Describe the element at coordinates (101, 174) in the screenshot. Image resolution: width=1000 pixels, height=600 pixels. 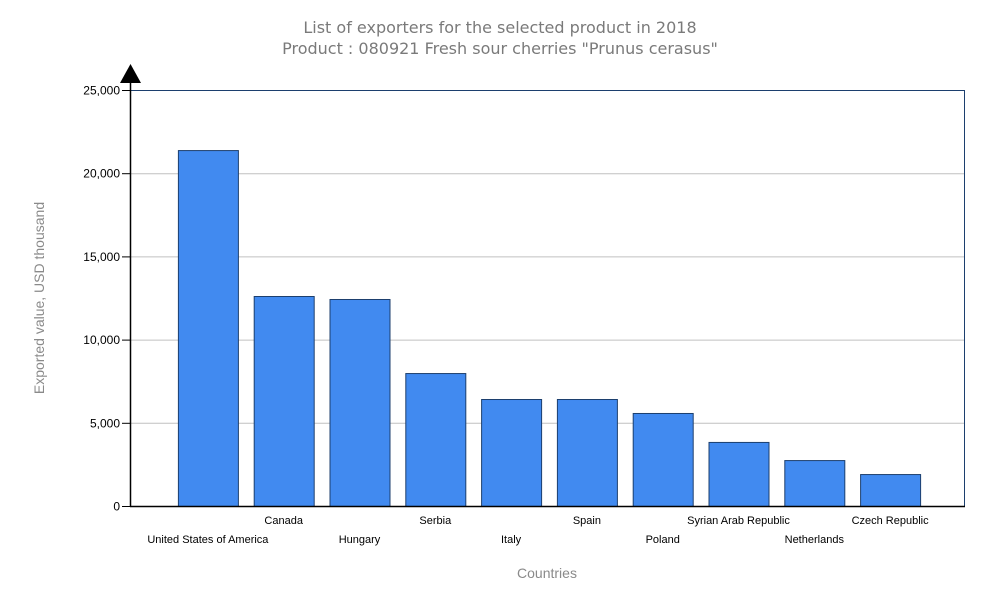
I see `y-tick-label: 20,000` at that location.